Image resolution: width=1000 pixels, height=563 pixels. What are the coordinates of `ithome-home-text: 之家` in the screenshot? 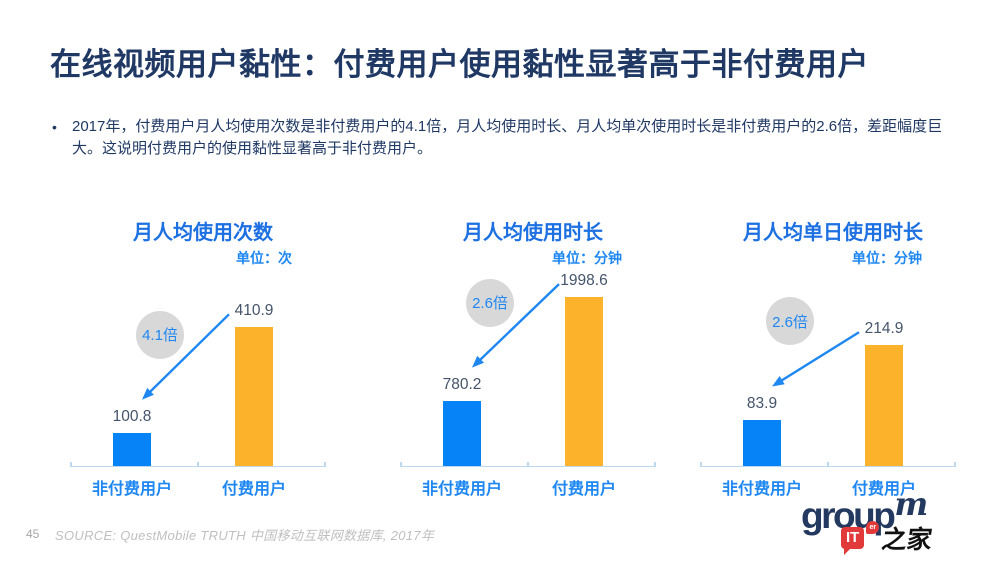 It's located at (907, 539).